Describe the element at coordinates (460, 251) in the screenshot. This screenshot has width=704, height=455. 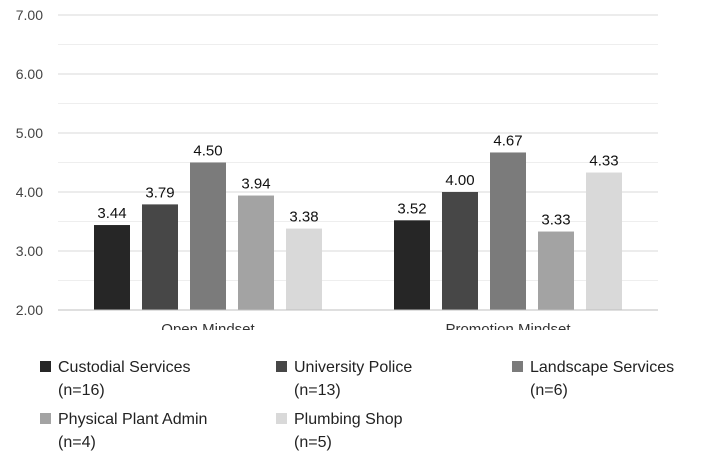
I see `bar-university-police-promotion-mindset` at that location.